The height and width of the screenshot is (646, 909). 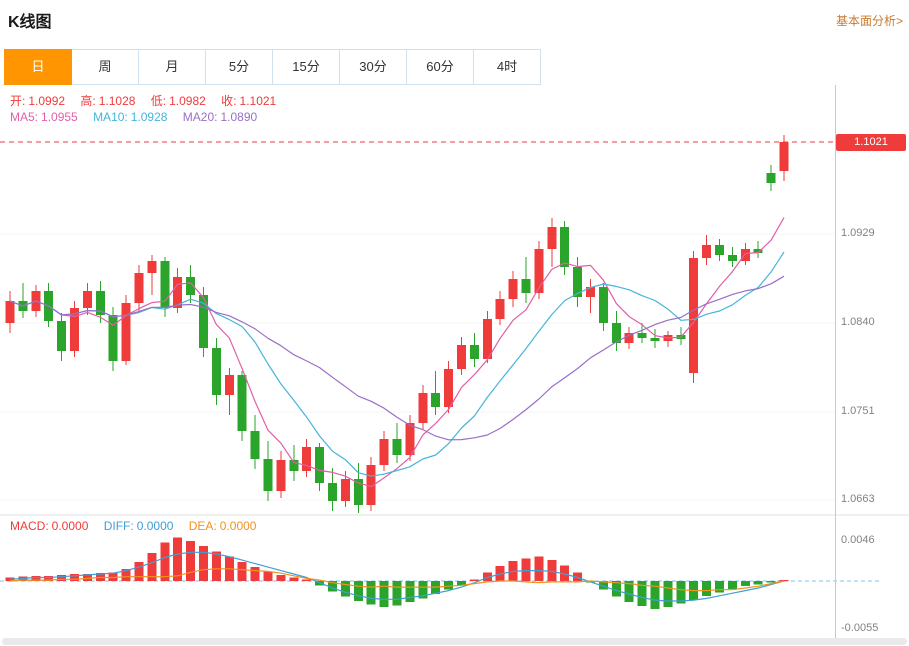 I want to click on ma5-value: MA5: 1.0955, so click(x=44, y=117).